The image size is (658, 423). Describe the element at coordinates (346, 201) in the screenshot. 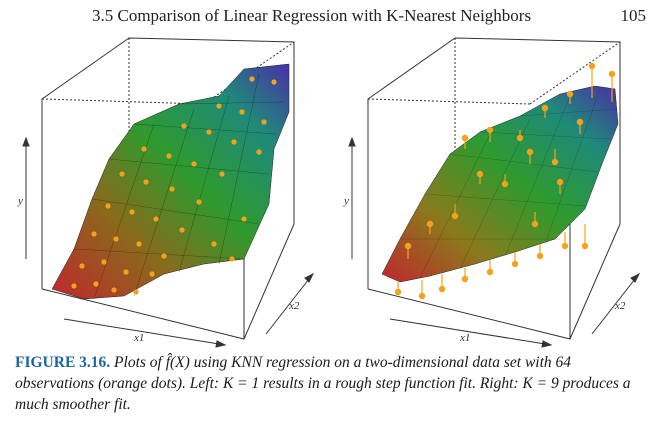

I see `right-ylabel: y` at that location.